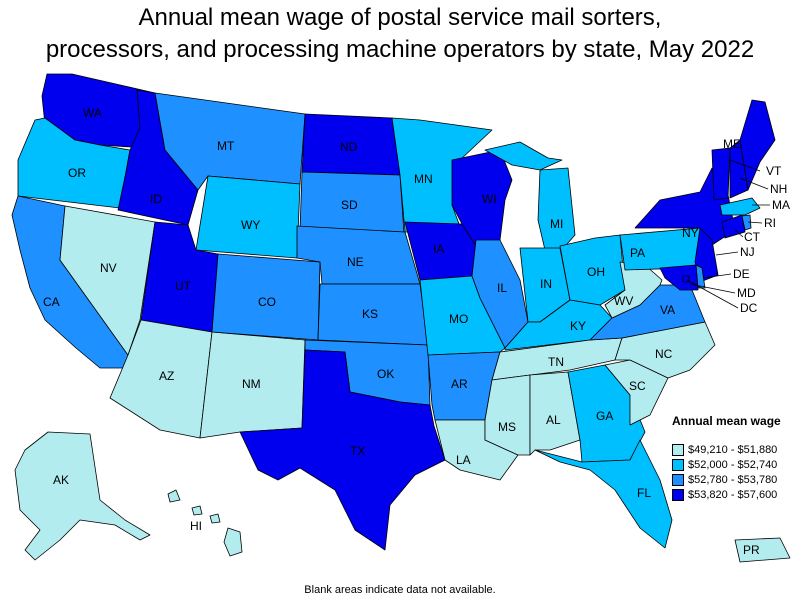  I want to click on svg-text: MA, so click(781, 205).